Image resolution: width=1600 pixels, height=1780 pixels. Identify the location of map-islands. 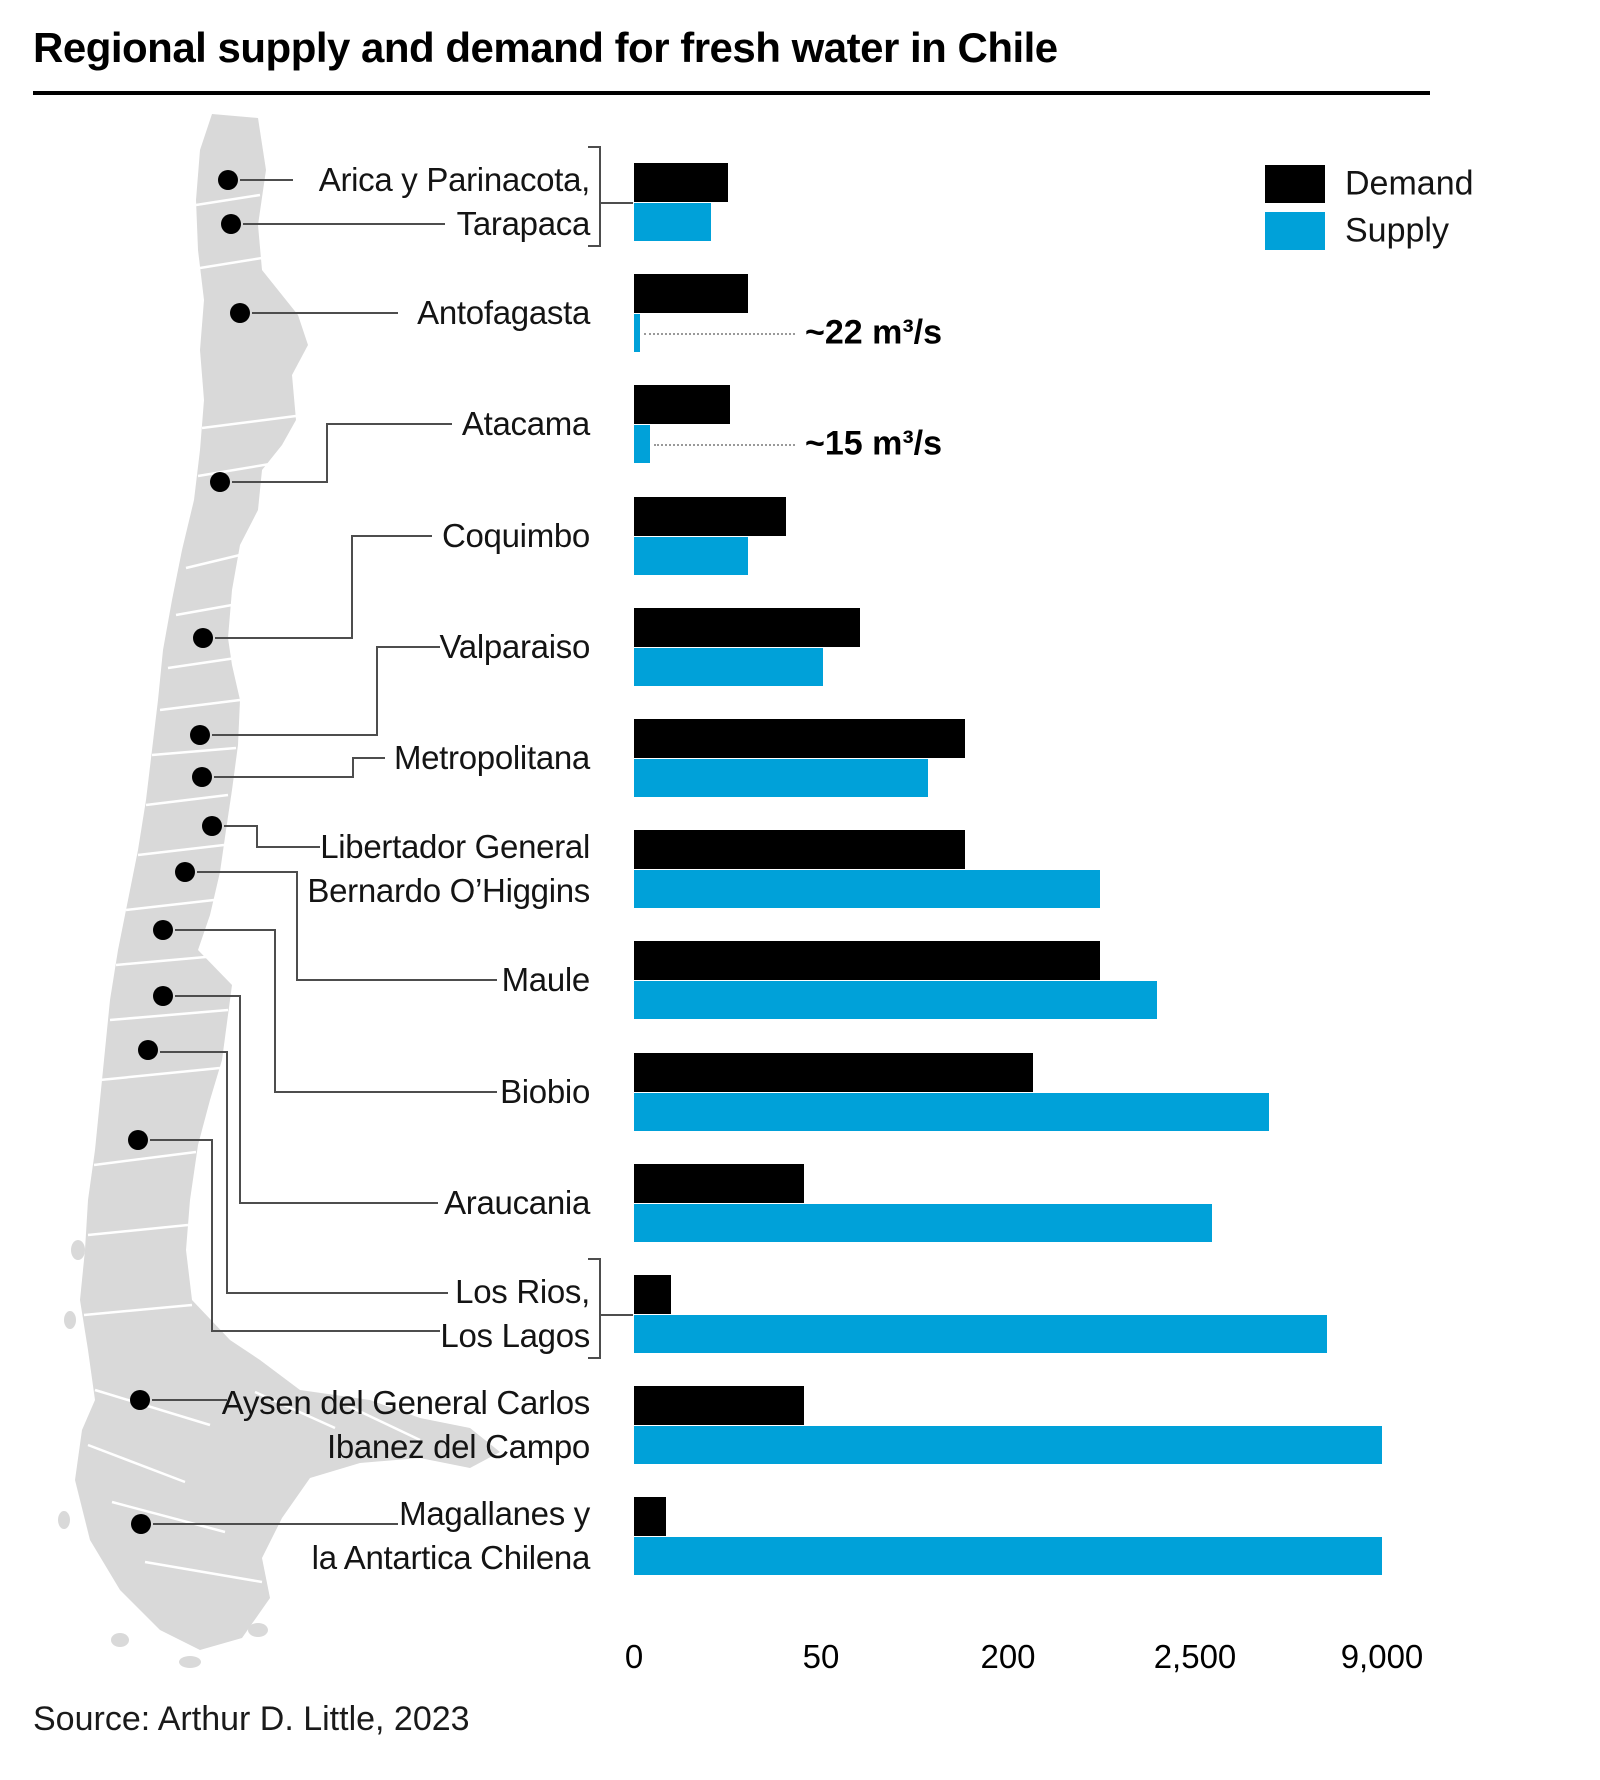
(163, 1454).